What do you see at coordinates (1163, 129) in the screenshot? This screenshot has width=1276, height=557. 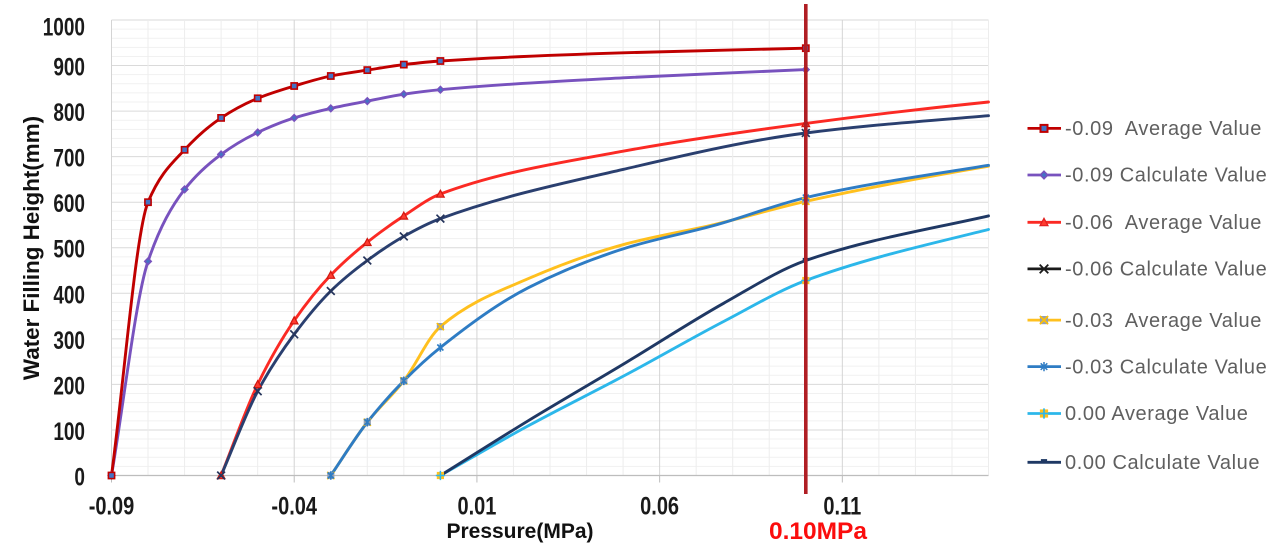 I see `svg-text: -0.09 Average Value` at bounding box center [1163, 129].